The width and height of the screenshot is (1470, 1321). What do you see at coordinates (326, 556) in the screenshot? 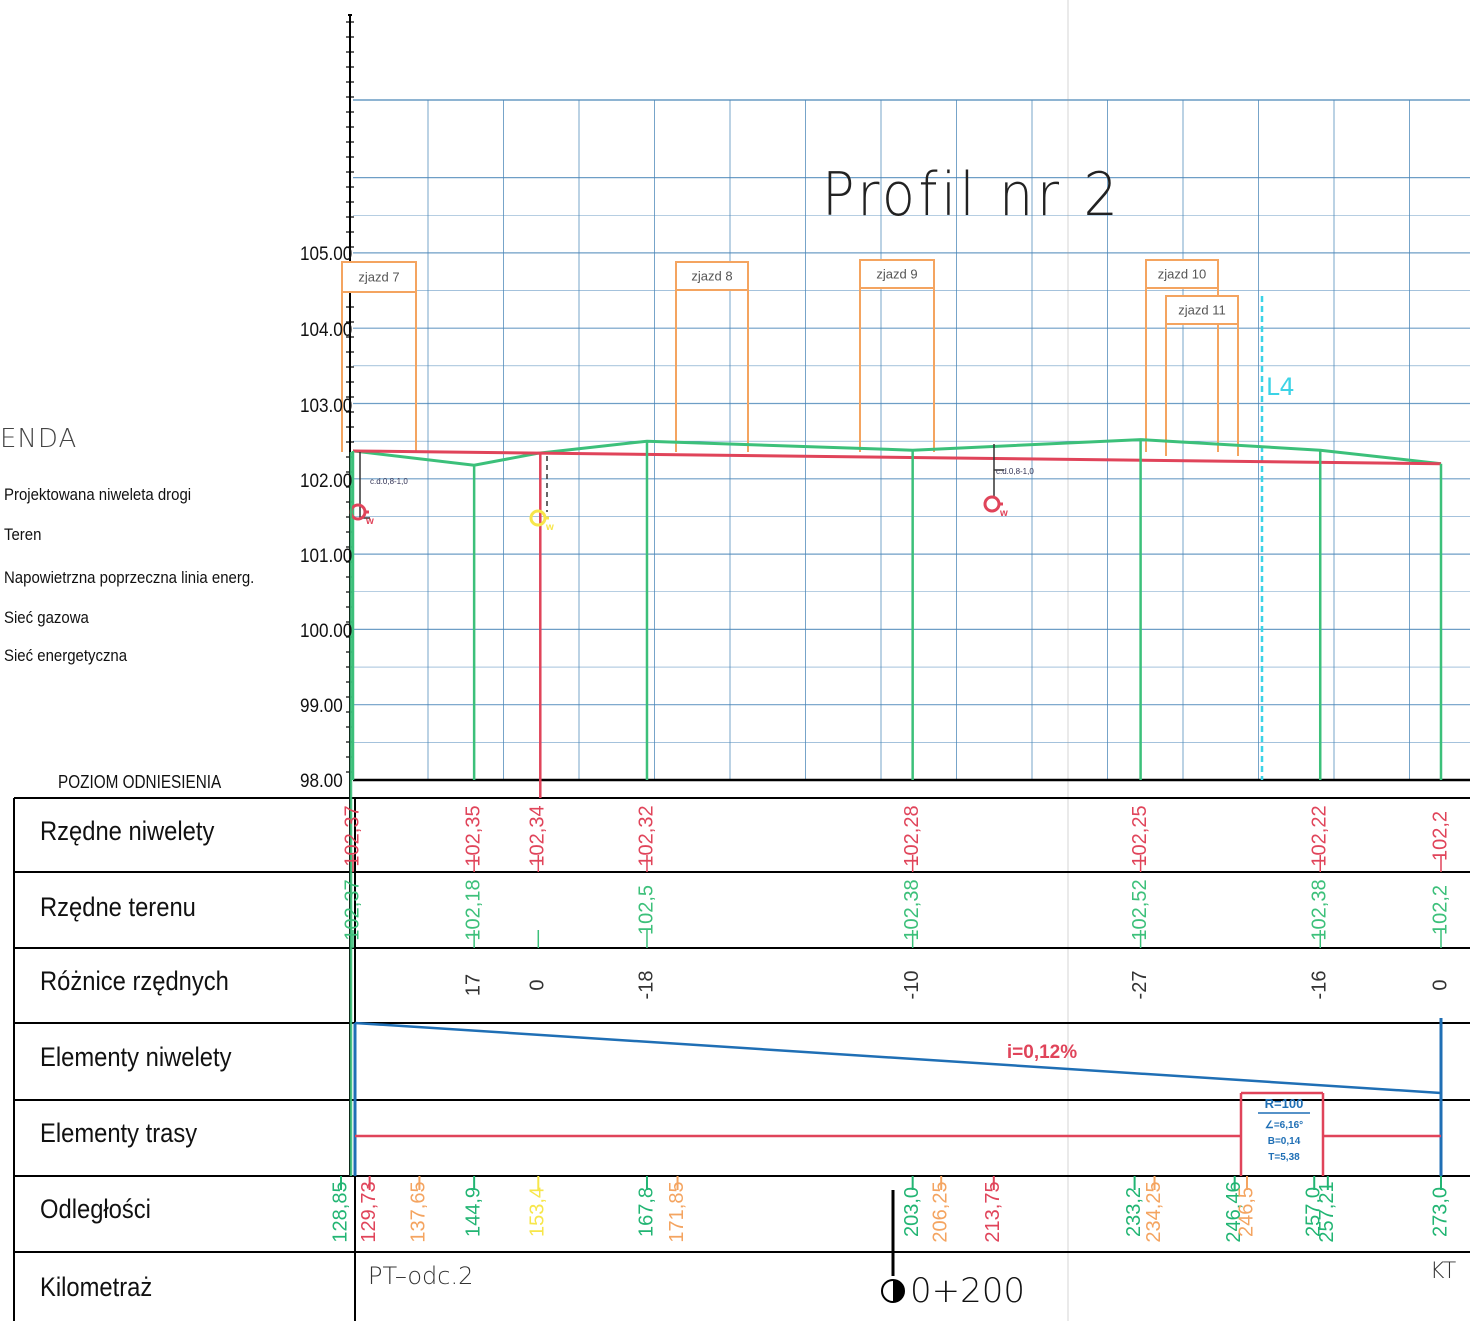
I see `y-label-101: 101.00` at bounding box center [326, 556].